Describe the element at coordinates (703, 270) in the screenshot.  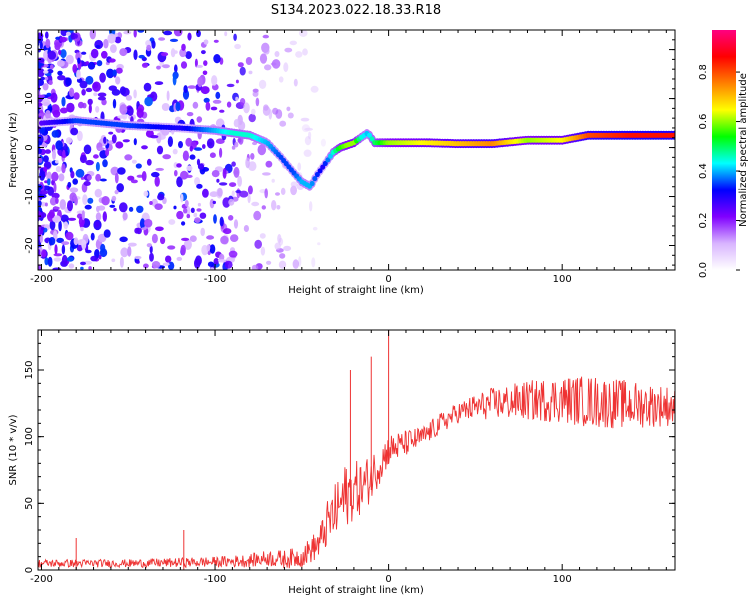
I see `colorbar-tick-label: 0.0` at that location.